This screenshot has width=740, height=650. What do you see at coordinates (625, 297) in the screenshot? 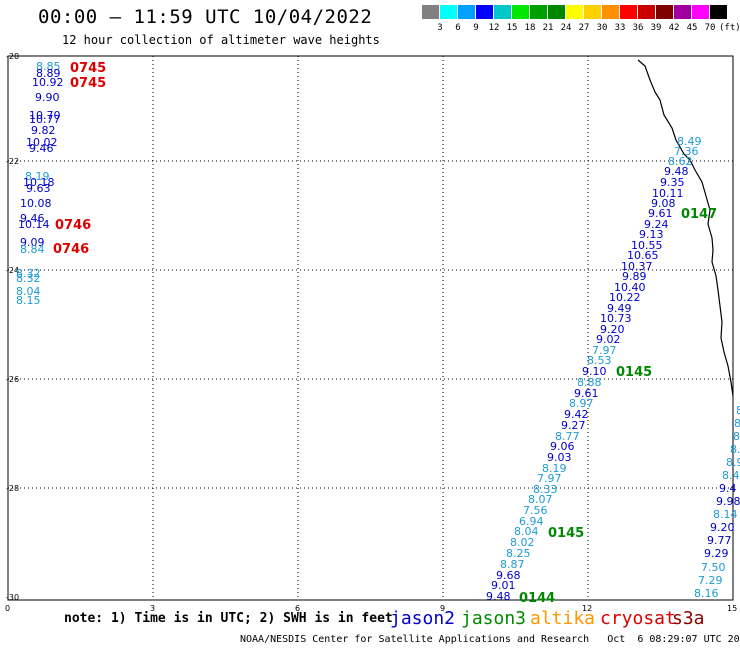
I see `swh-value: 10.22` at bounding box center [625, 297].